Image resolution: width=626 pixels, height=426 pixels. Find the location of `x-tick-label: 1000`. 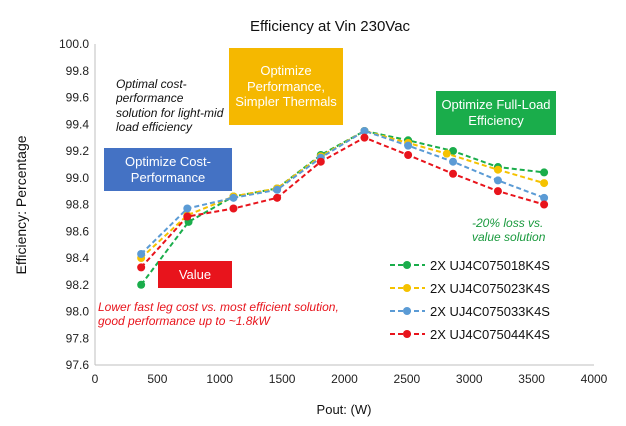

x-tick-label: 1000 is located at coordinates (219, 379).